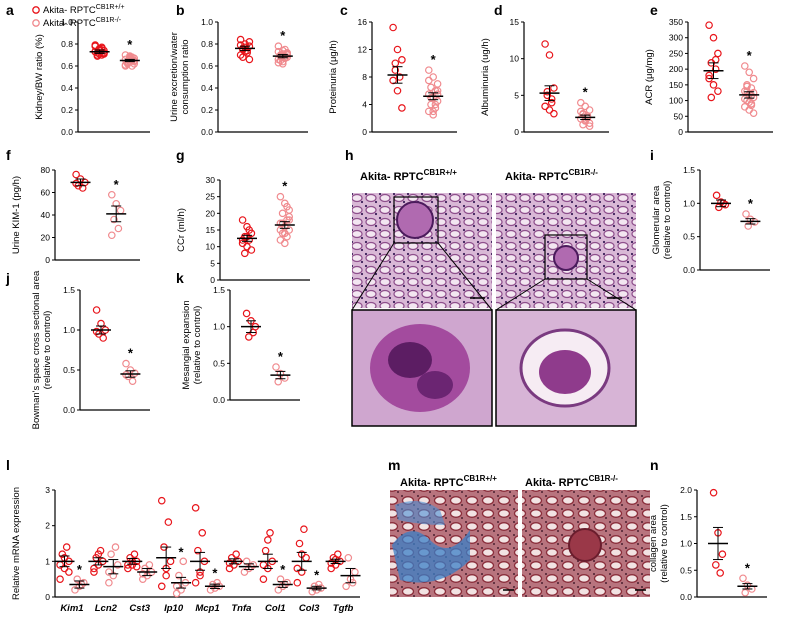 This screenshot has width=798, height=624. What do you see at coordinates (10, 10) in the screenshot?
I see `panel-label-a: a` at bounding box center [10, 10].